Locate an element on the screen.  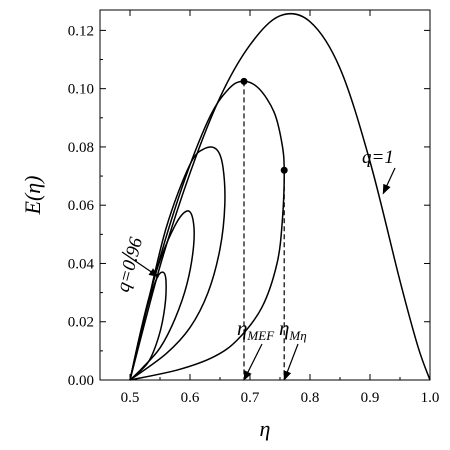
eta-mef-subscript: MEF is located at coordinates (260, 335).